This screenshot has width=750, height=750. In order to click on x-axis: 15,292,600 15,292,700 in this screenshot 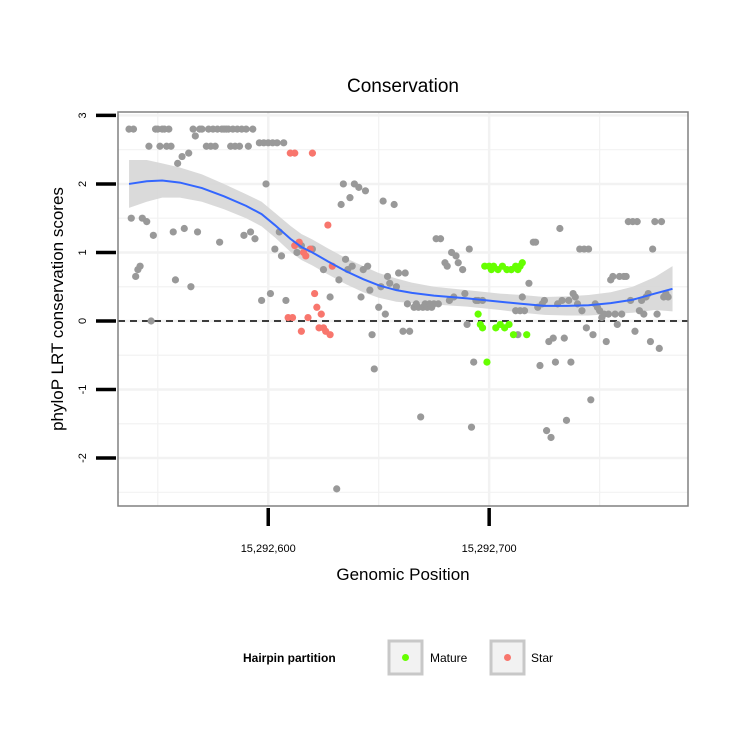, I will do `click(379, 531)`.